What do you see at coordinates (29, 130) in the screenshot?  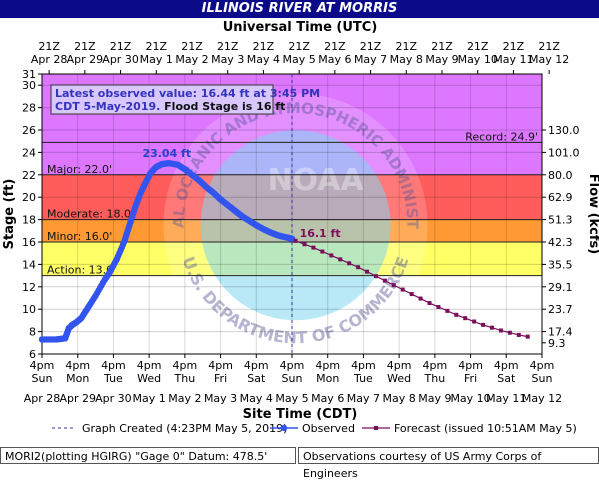 I see `y-tick-label: 26` at bounding box center [29, 130].